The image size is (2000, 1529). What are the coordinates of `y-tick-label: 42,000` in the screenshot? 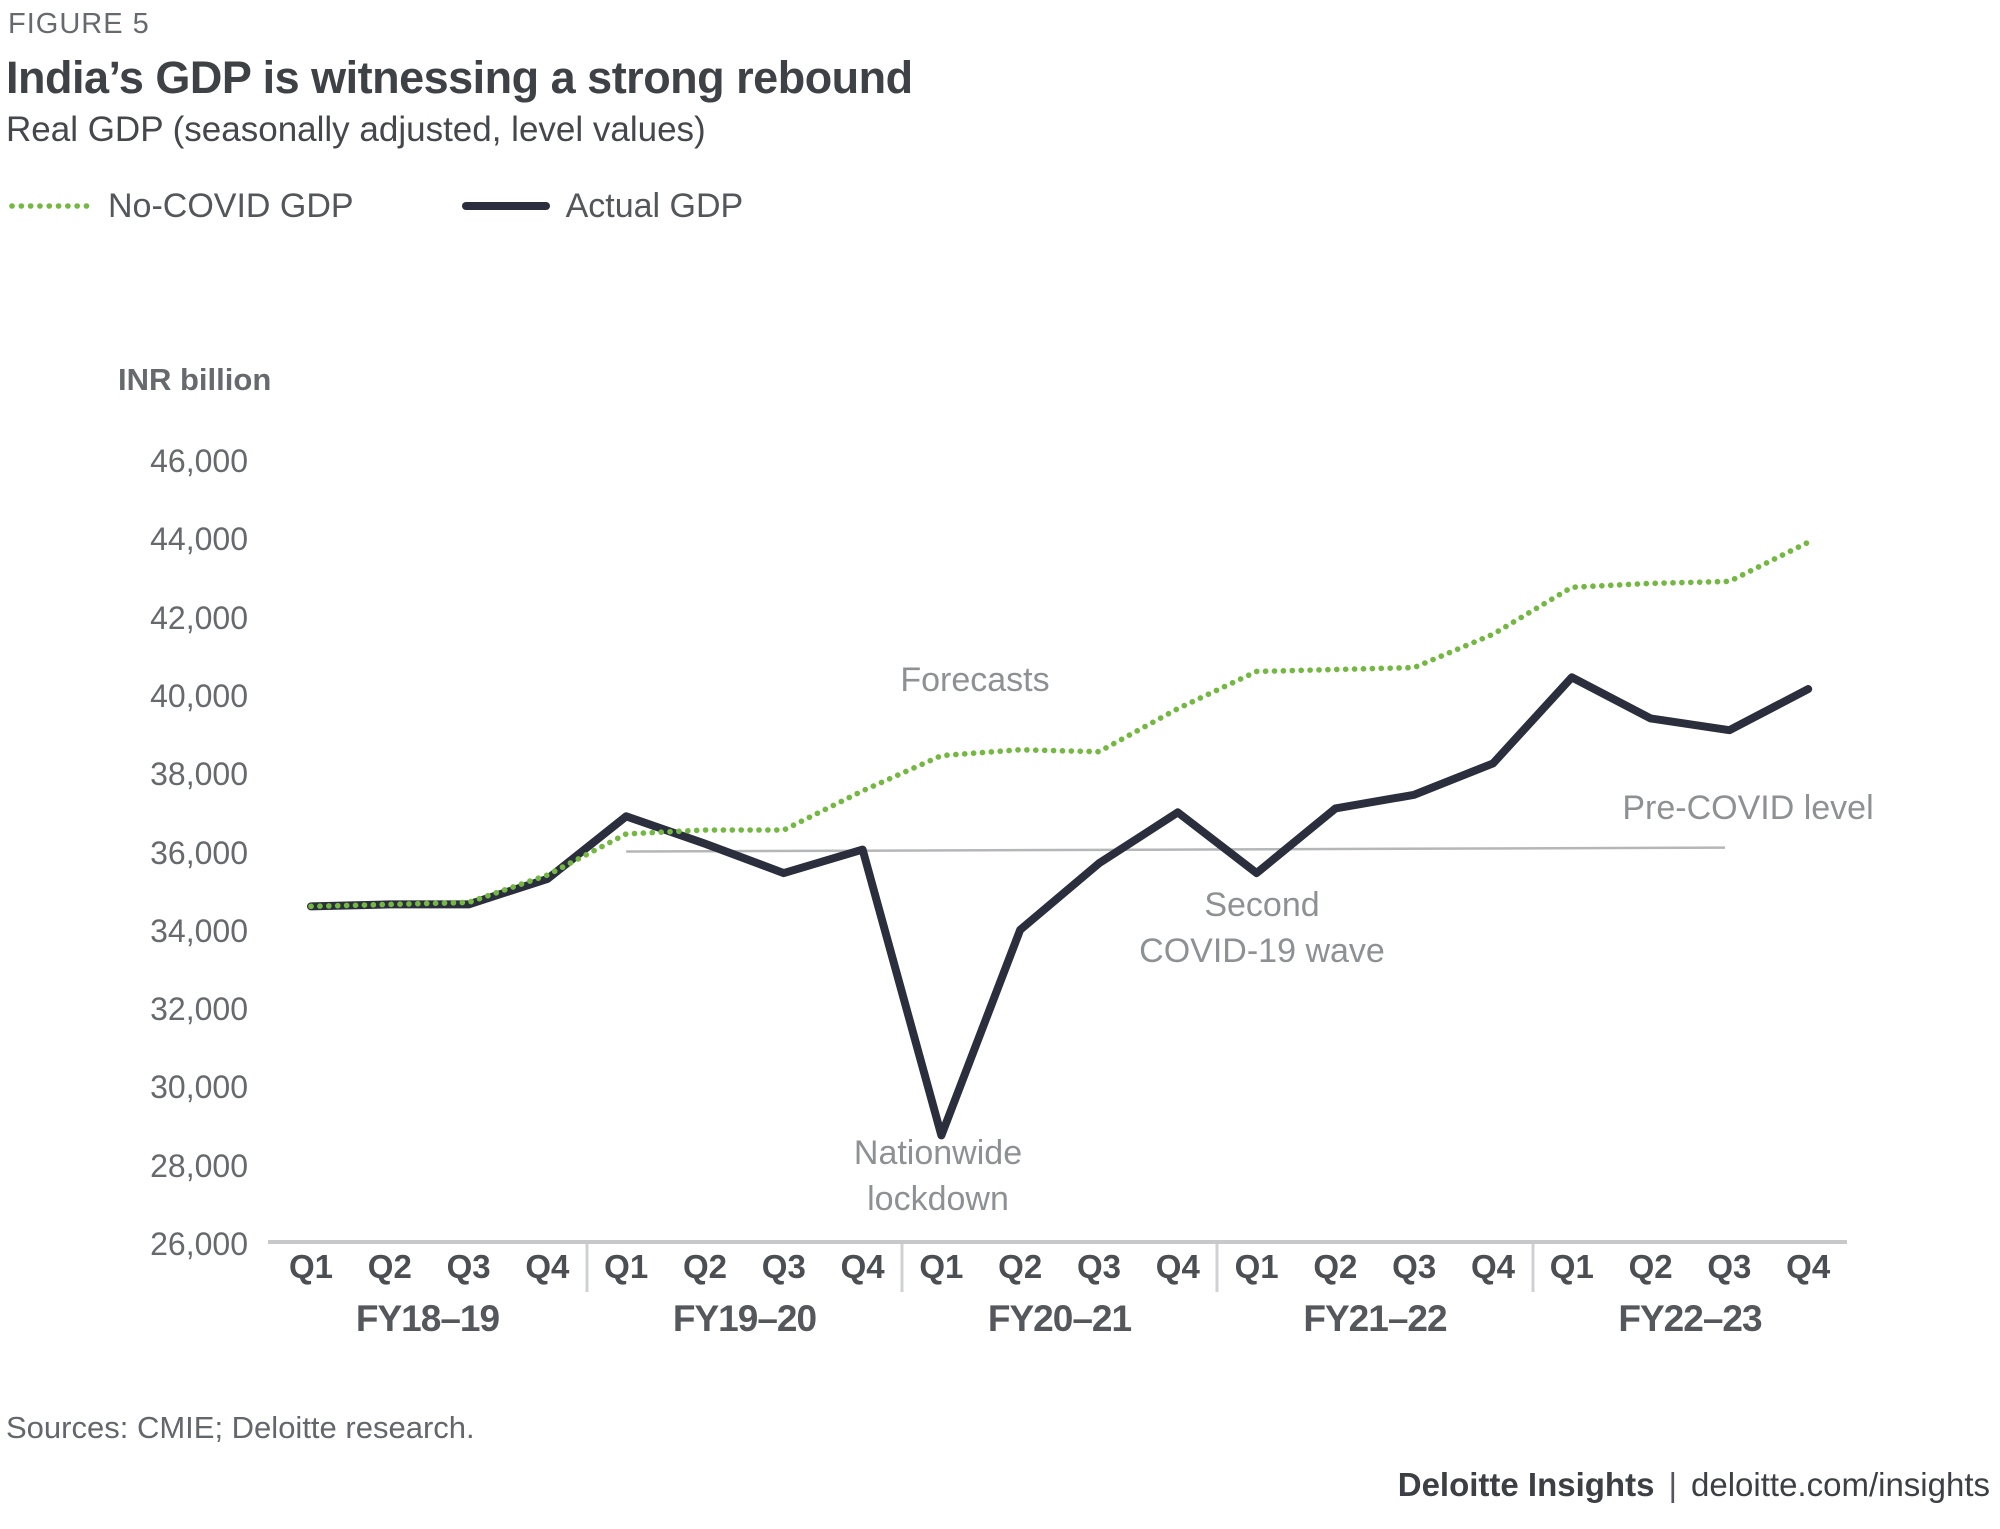 It's located at (199, 617).